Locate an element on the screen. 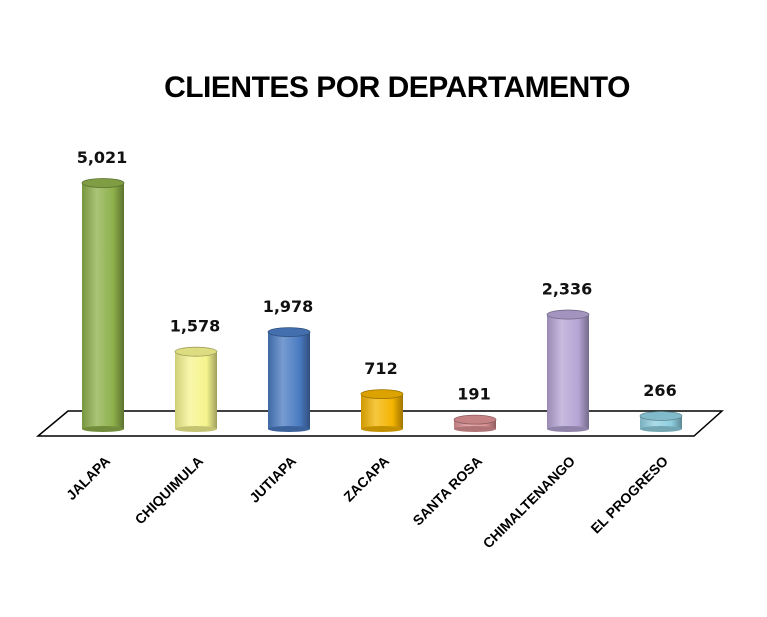  bar-santa-rosa is located at coordinates (475, 423).